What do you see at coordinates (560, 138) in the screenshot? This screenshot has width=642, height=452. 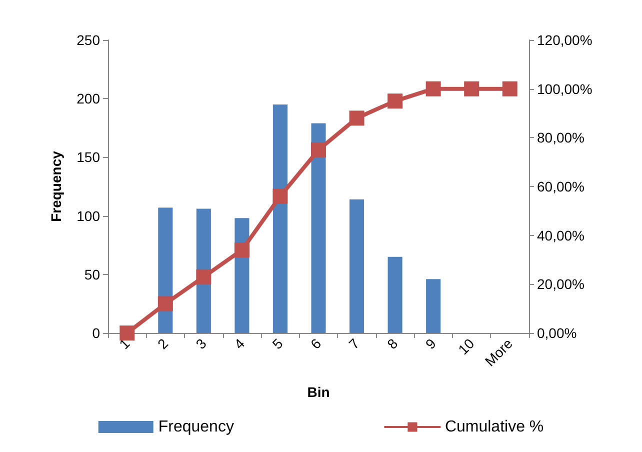 I see `y2-tick-label: 80,00%` at bounding box center [560, 138].